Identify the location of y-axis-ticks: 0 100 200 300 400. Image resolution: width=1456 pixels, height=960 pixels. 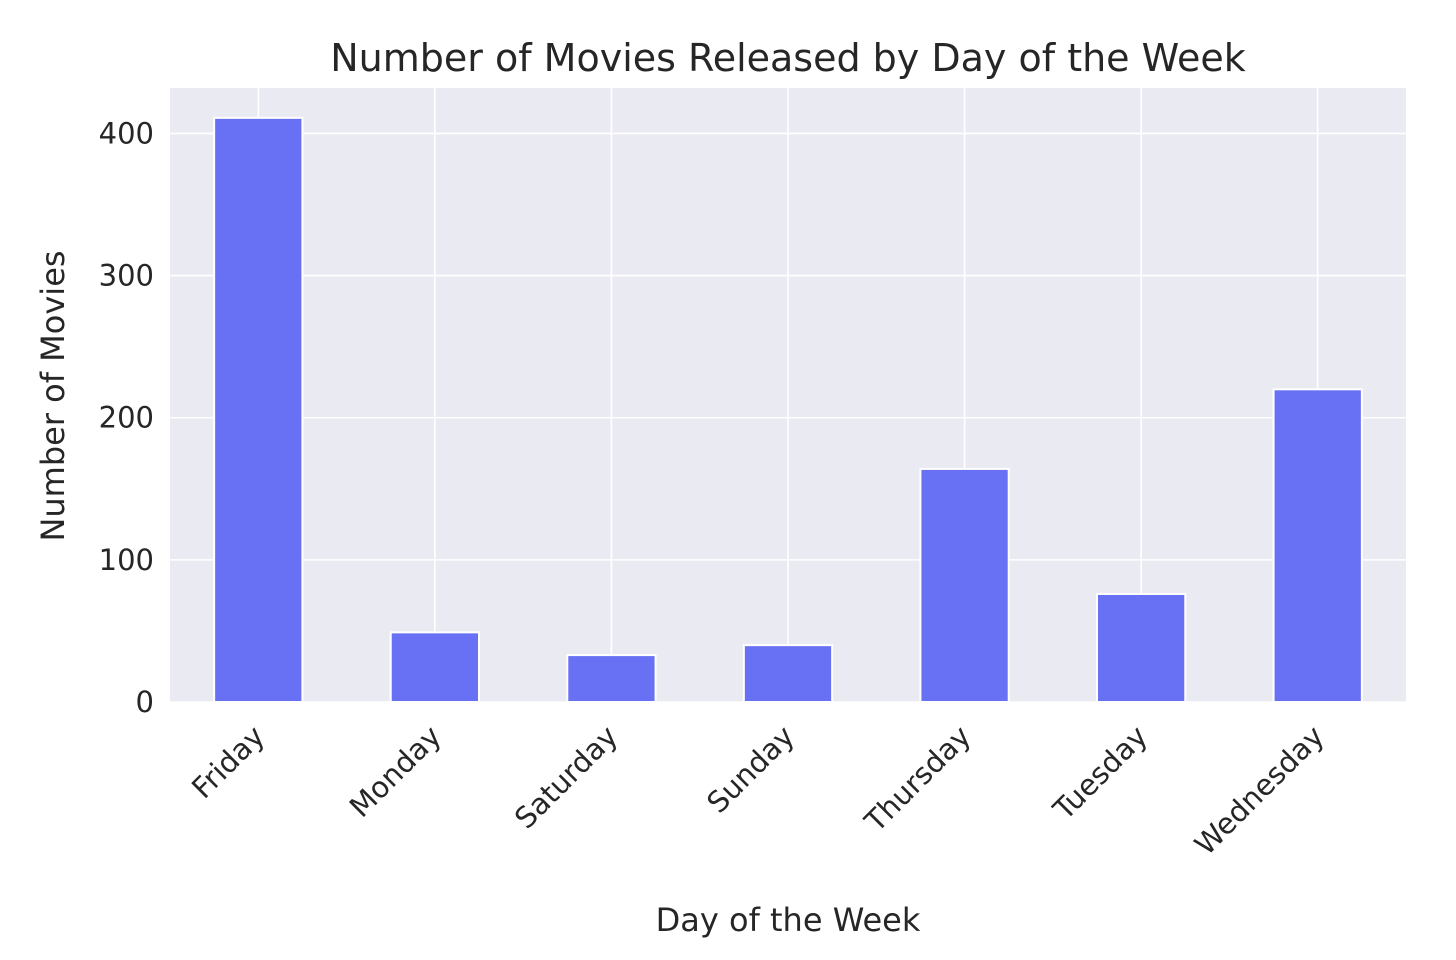
(126, 417).